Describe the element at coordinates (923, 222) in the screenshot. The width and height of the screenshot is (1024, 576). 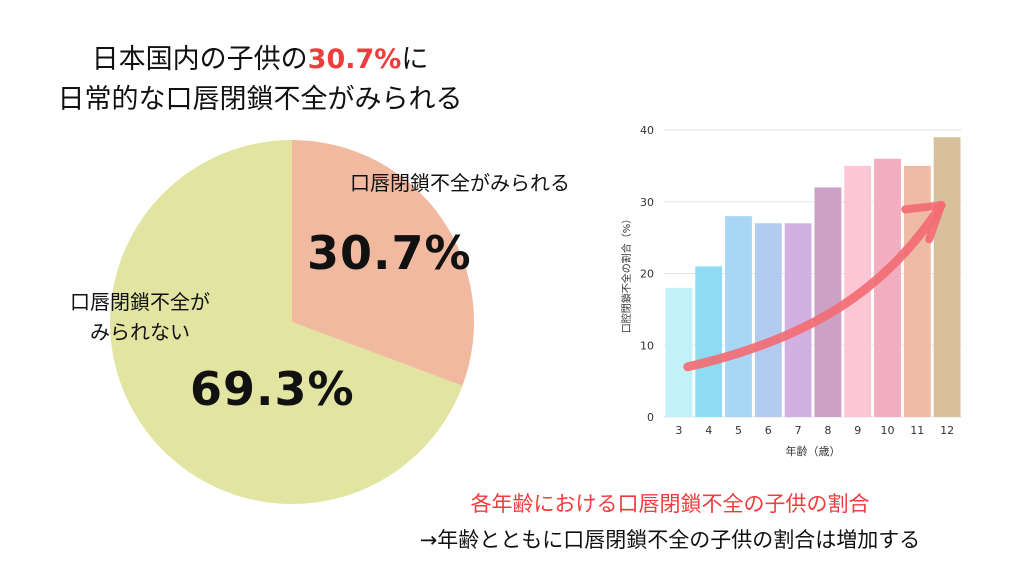
I see `trend-arrow-head` at that location.